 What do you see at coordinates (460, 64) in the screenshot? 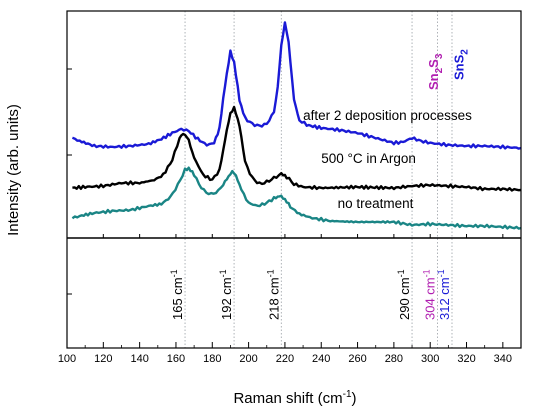
I see `phase-label-1: SnS2` at bounding box center [460, 64].